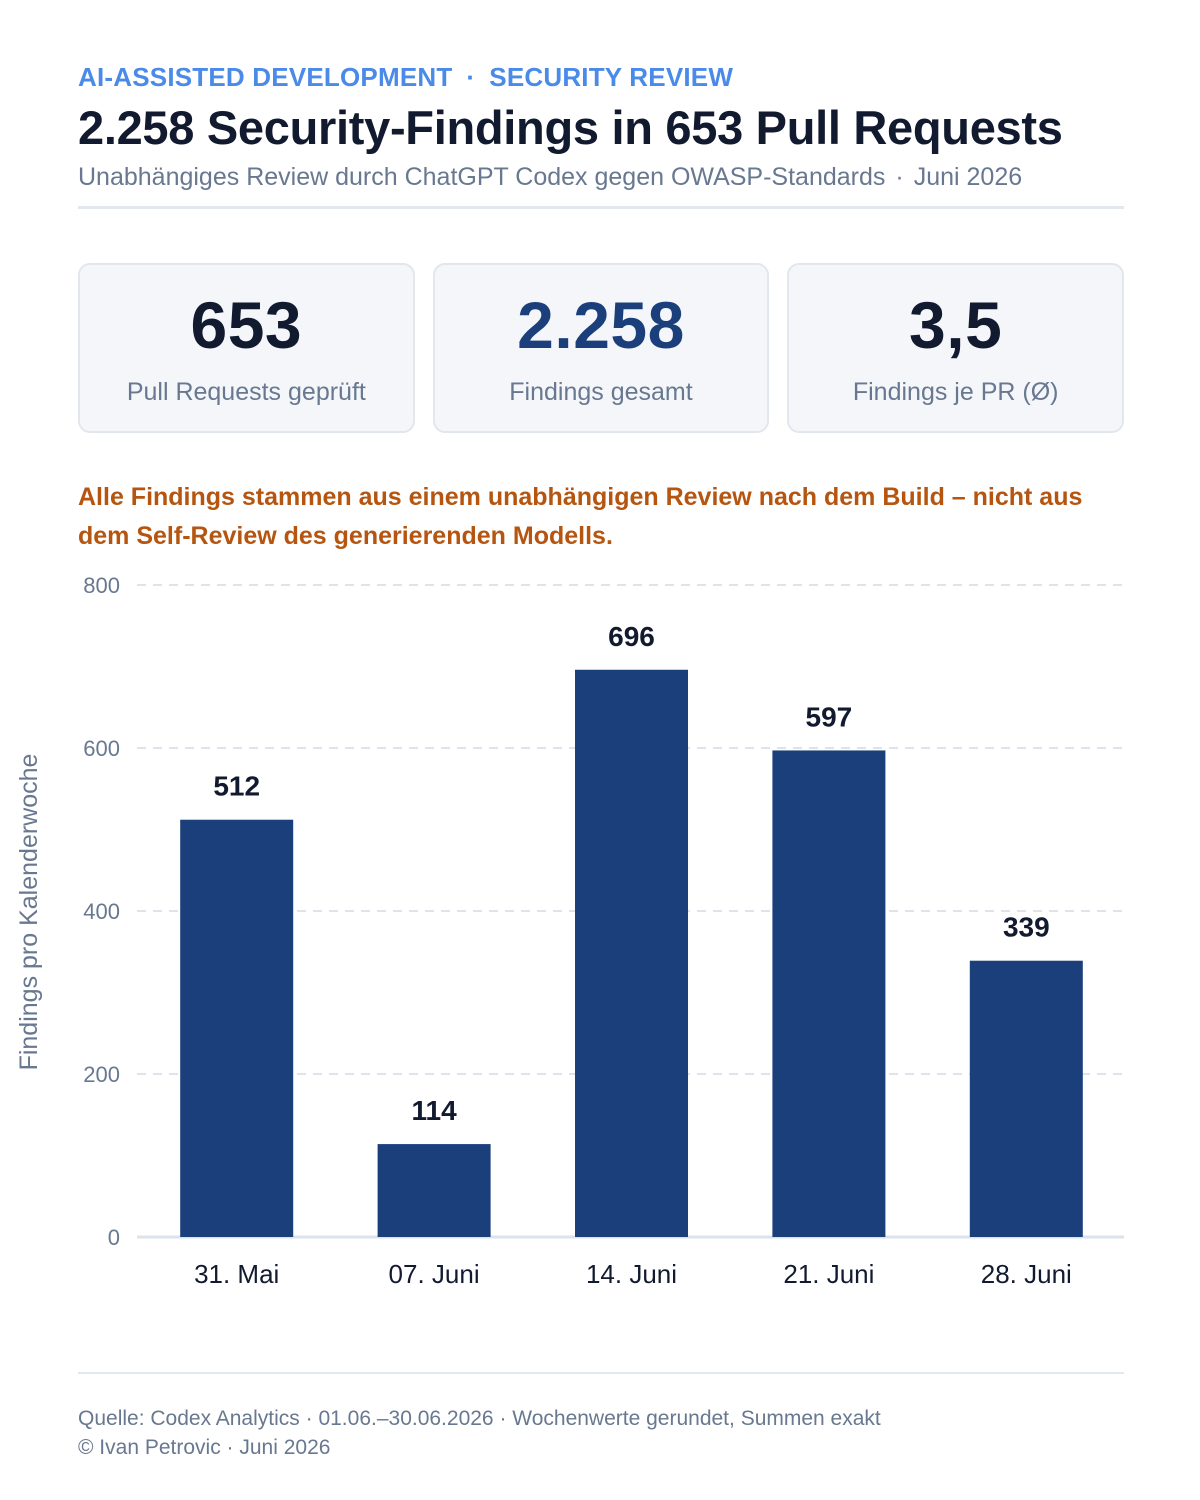  I want to click on footer-divider, so click(601, 1373).